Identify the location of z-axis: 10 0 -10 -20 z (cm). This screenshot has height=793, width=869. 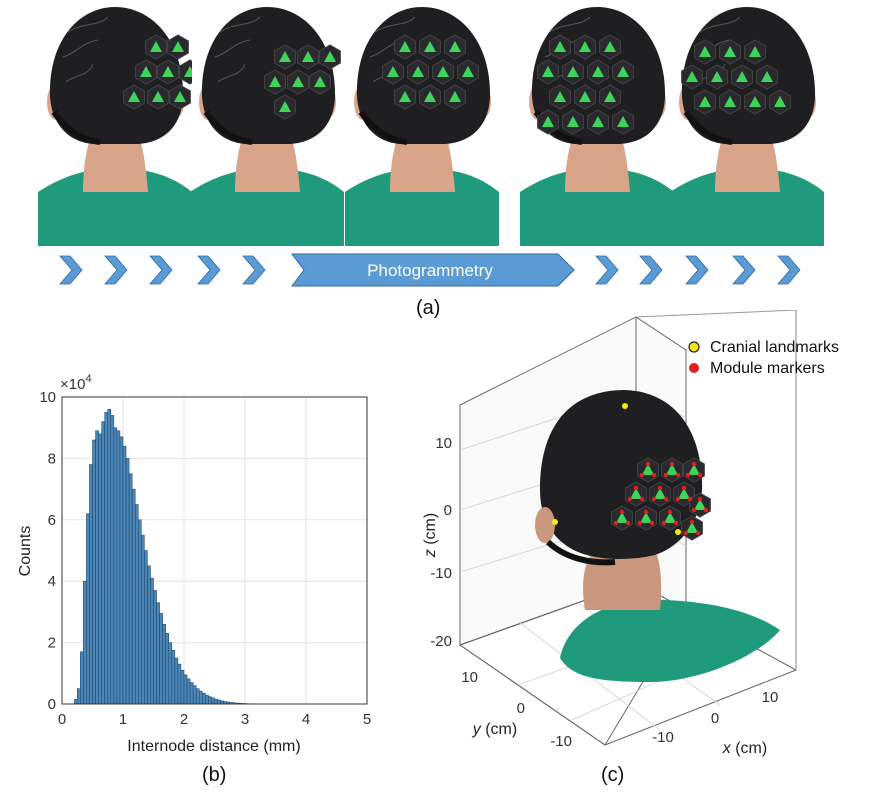
(437, 542).